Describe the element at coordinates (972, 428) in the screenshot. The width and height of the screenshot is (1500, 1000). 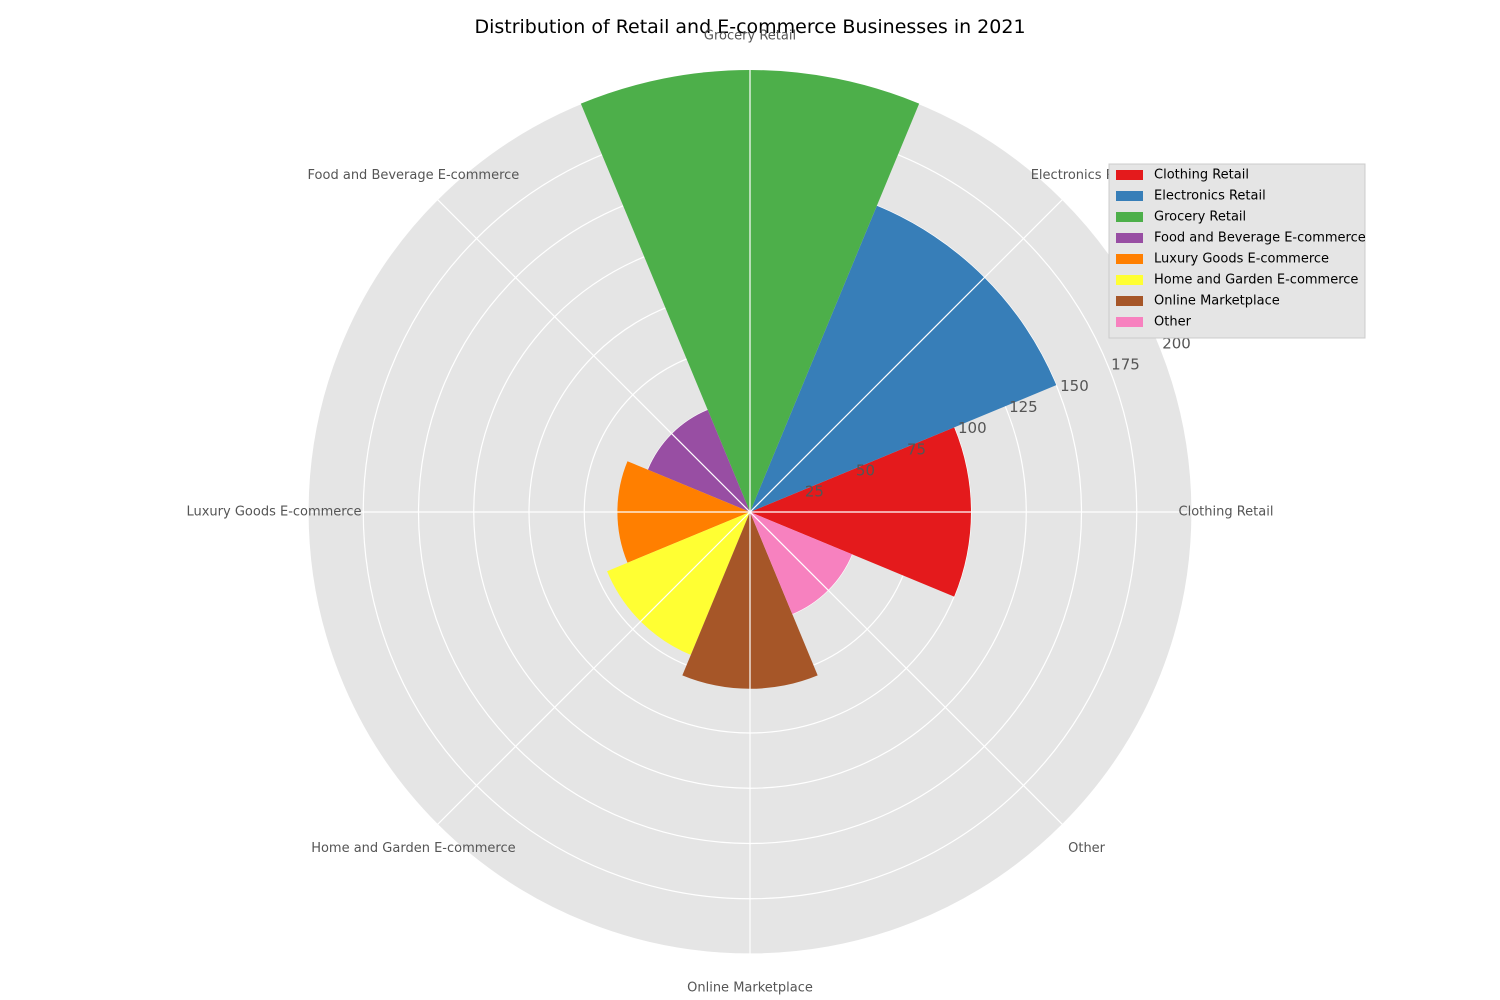
I see `tick-label-100: 100` at that location.